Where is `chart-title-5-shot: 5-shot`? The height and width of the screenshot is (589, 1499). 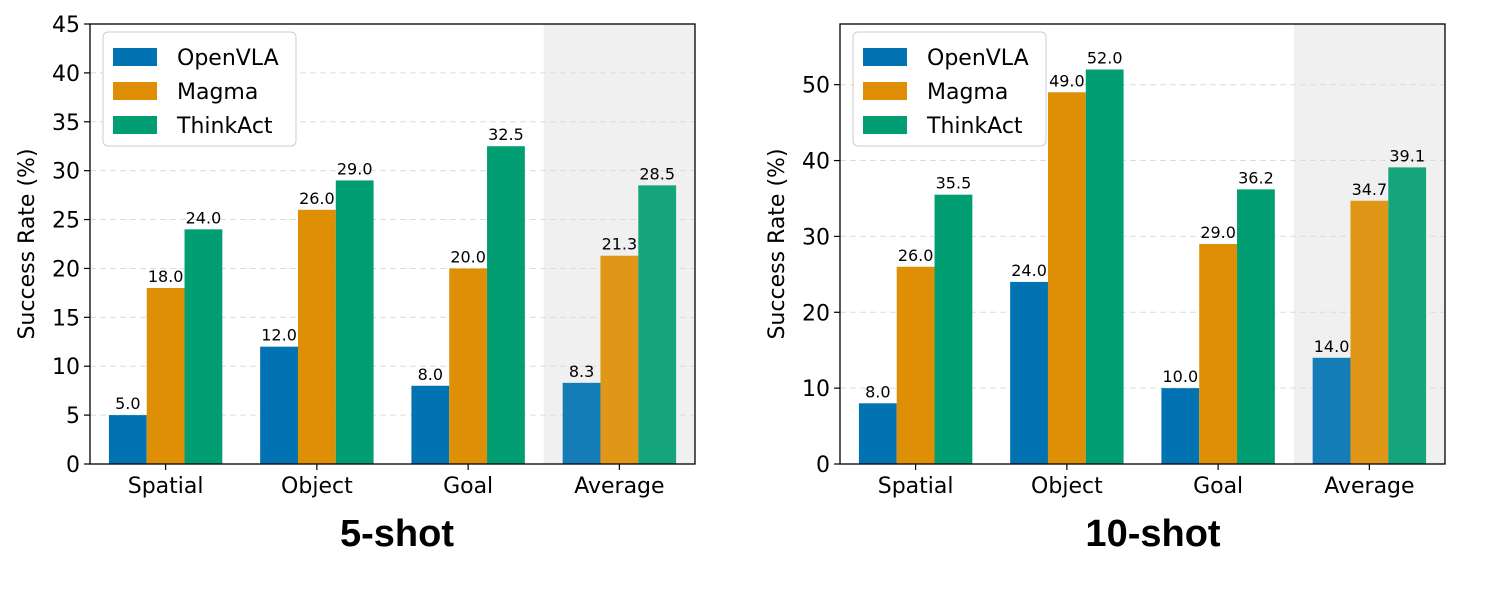
chart-title-5-shot: 5-shot is located at coordinates (397, 534).